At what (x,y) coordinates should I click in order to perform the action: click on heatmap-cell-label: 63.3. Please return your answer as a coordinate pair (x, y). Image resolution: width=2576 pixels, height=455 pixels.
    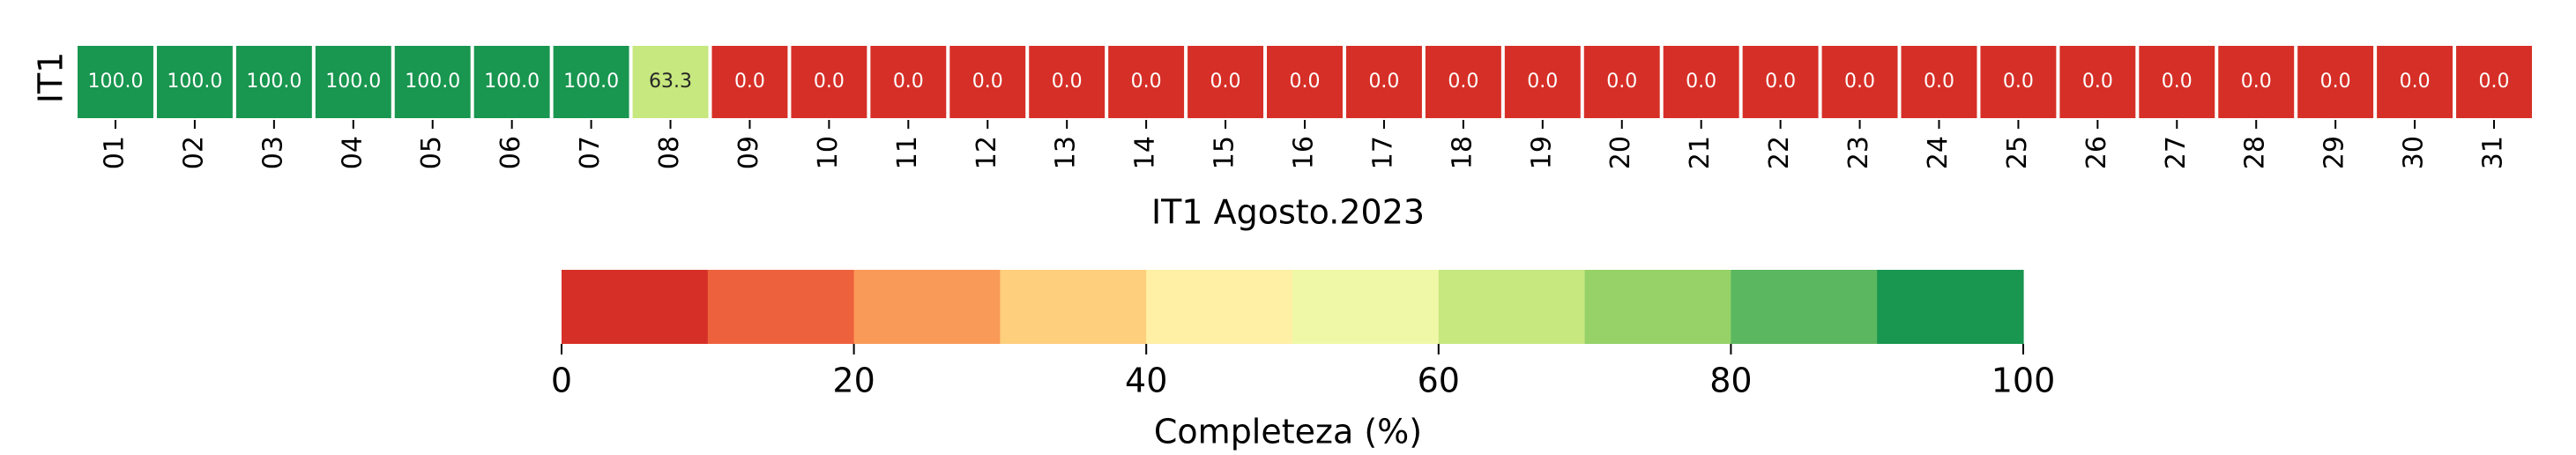
    Looking at the image, I should click on (670, 82).